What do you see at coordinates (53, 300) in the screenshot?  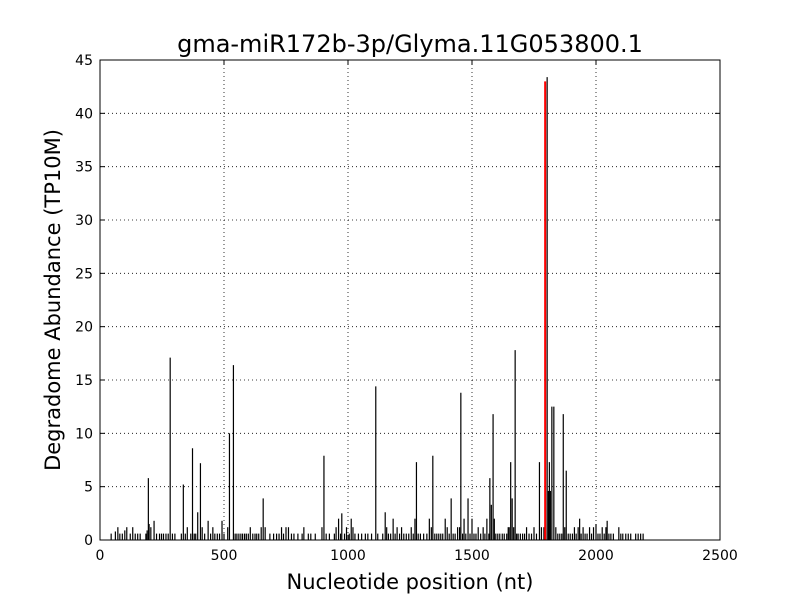 I see `y-axis-label: Degradome Abundance (TP10M)` at bounding box center [53, 300].